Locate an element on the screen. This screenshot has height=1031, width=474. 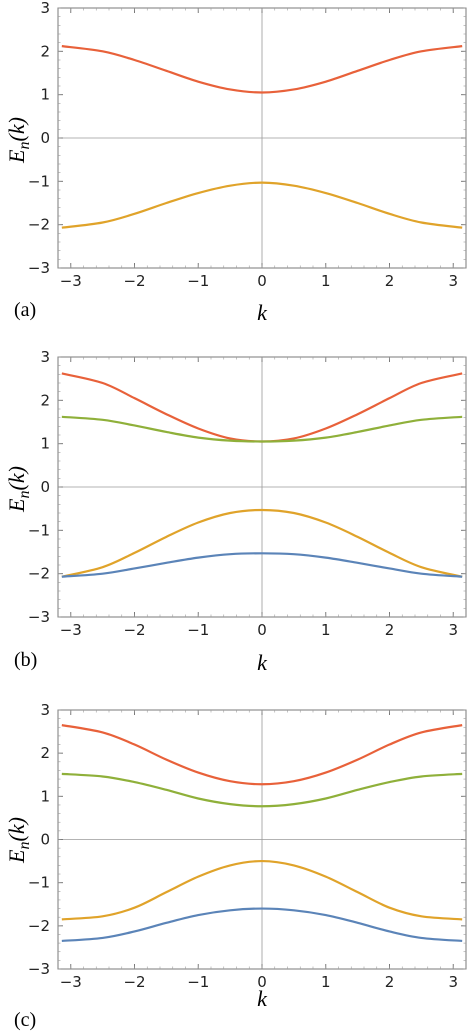
panel-label-c: (c) is located at coordinates (25, 1020).